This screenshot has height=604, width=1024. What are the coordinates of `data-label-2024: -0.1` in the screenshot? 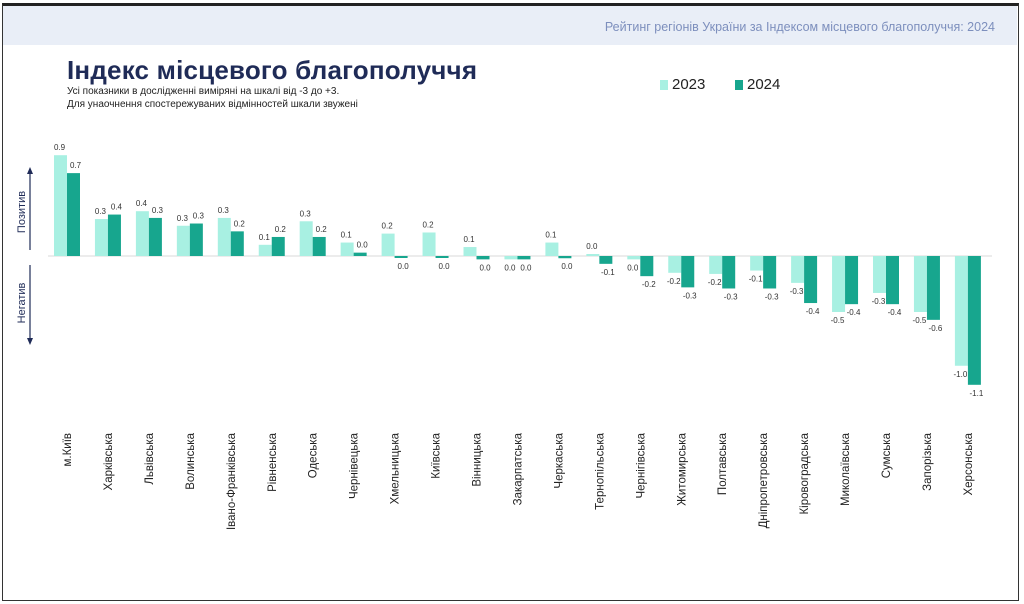 It's located at (608, 272).